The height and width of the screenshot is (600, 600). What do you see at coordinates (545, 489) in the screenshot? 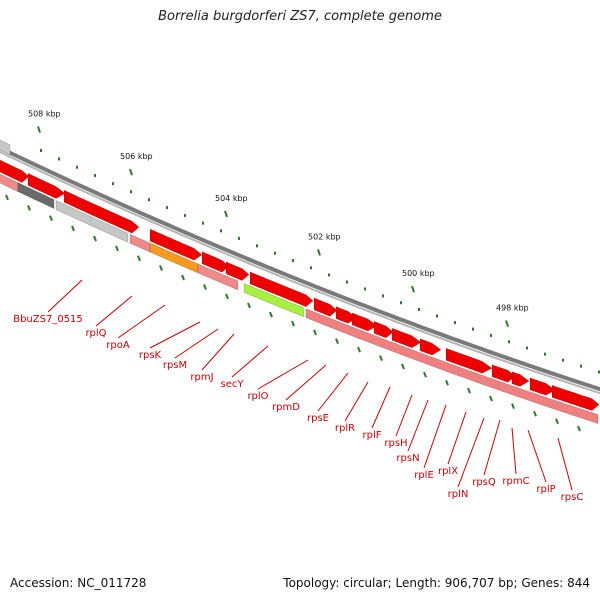
I see `gene-label: rplP` at bounding box center [545, 489].